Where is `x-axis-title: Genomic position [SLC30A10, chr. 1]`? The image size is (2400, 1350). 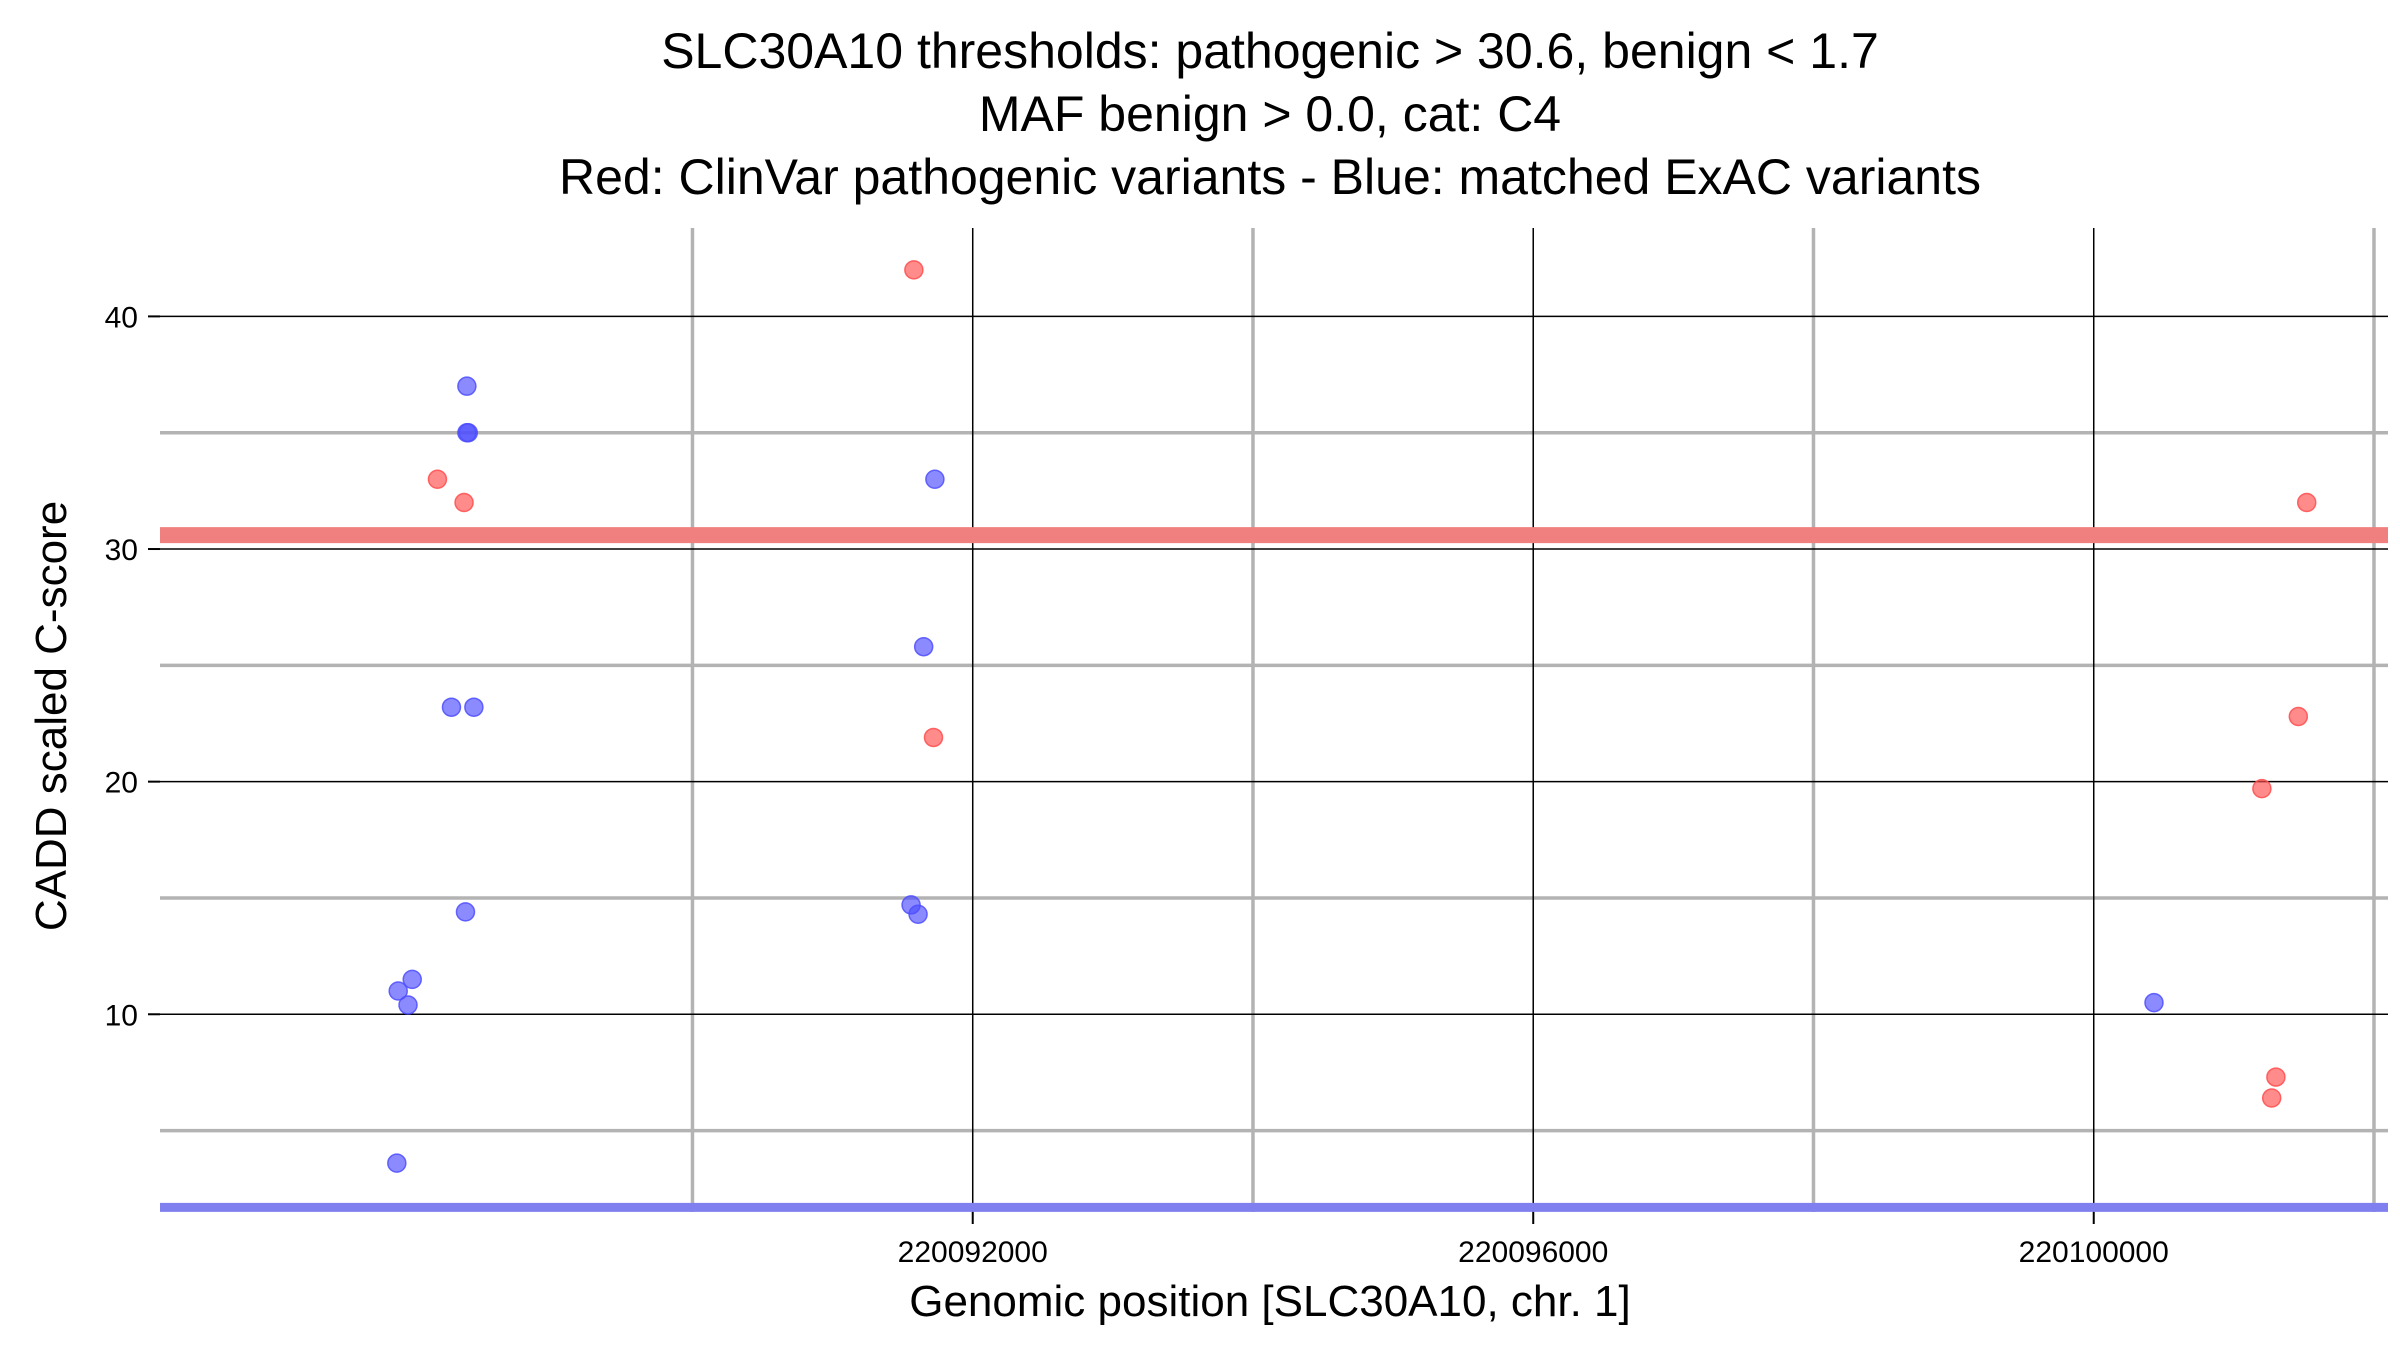
x-axis-title: Genomic position [SLC30A10, chr. 1] is located at coordinates (1270, 1301).